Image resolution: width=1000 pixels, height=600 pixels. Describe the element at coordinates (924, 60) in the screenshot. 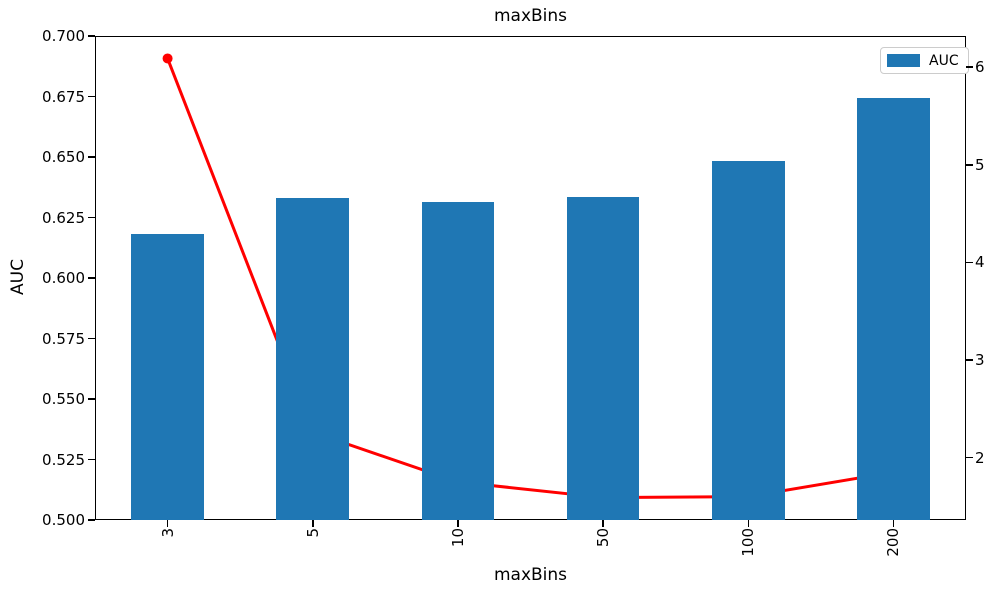

I see `legend: AUC` at that location.